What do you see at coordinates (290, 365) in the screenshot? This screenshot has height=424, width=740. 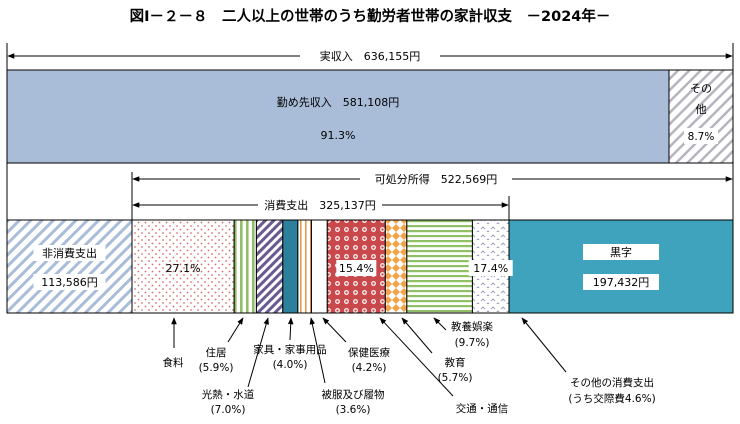 I see `callout-label-furniture-2: (4.0%)` at bounding box center [290, 365].